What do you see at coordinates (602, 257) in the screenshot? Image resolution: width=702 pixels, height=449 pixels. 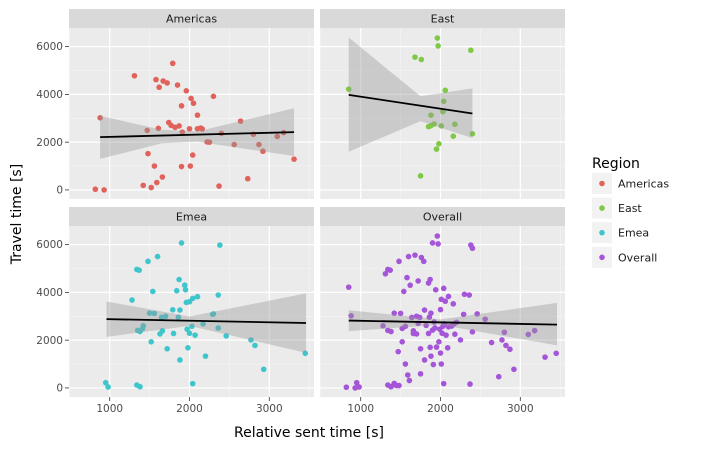 I see `legend-swatch-overall` at bounding box center [602, 257].